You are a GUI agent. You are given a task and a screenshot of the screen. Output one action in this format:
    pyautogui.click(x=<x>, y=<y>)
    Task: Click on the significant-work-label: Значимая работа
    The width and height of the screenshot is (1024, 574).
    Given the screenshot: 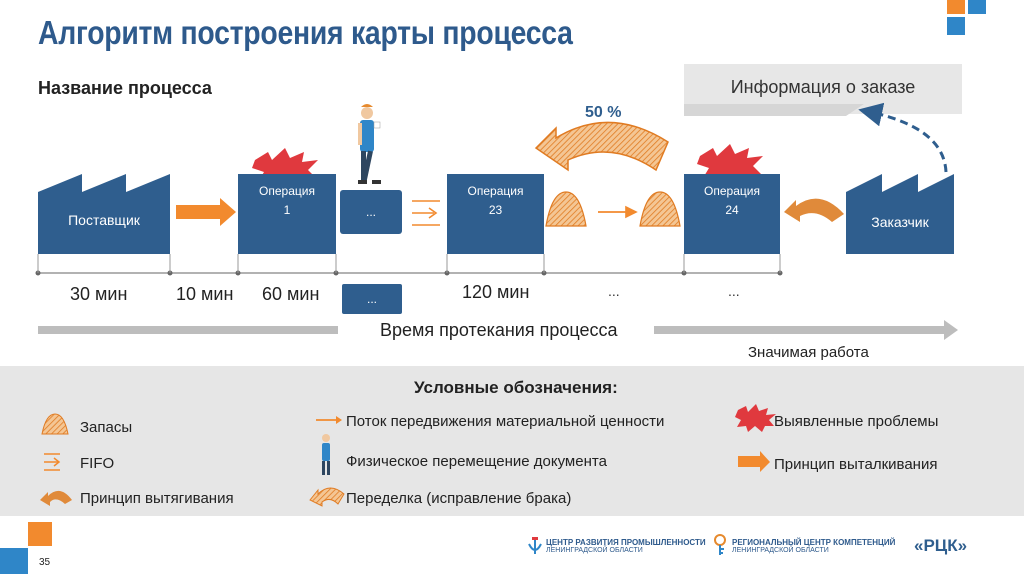 What is the action you would take?
    pyautogui.click(x=808, y=352)
    